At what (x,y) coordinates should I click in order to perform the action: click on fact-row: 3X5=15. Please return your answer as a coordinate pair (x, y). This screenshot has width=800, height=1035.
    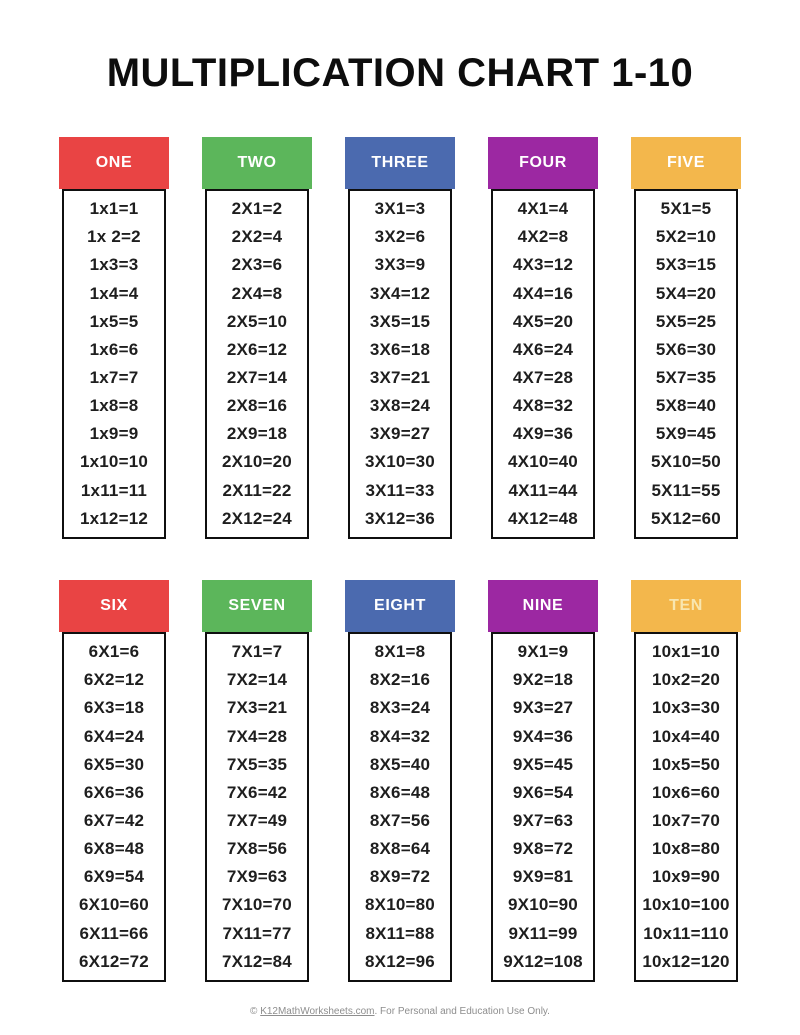
    Looking at the image, I should click on (400, 321).